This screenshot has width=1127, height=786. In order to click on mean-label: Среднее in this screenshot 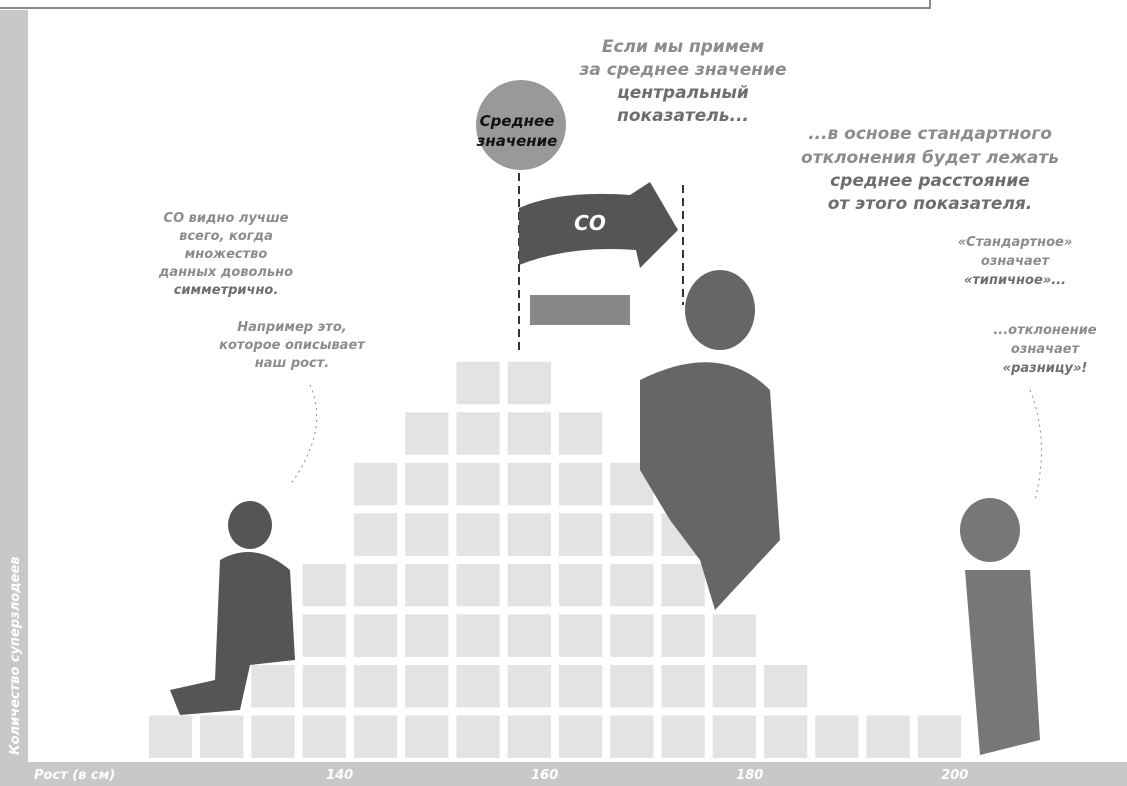, I will do `click(517, 121)`.